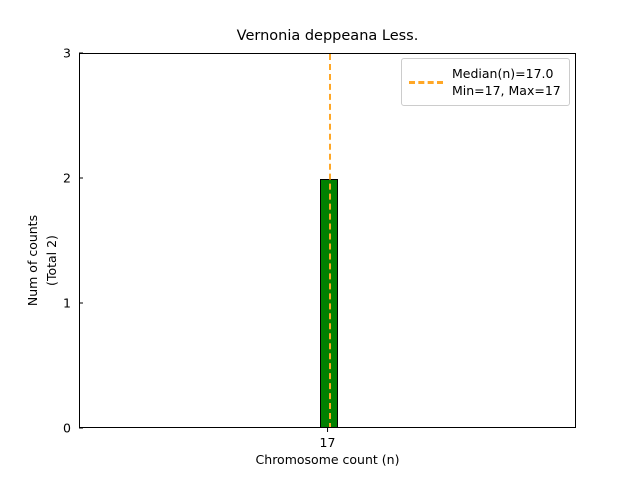 Image resolution: width=640 pixels, height=480 pixels. Describe the element at coordinates (43, 260) in the screenshot. I see `y-axis-label: Num of counts (Total 2)` at that location.